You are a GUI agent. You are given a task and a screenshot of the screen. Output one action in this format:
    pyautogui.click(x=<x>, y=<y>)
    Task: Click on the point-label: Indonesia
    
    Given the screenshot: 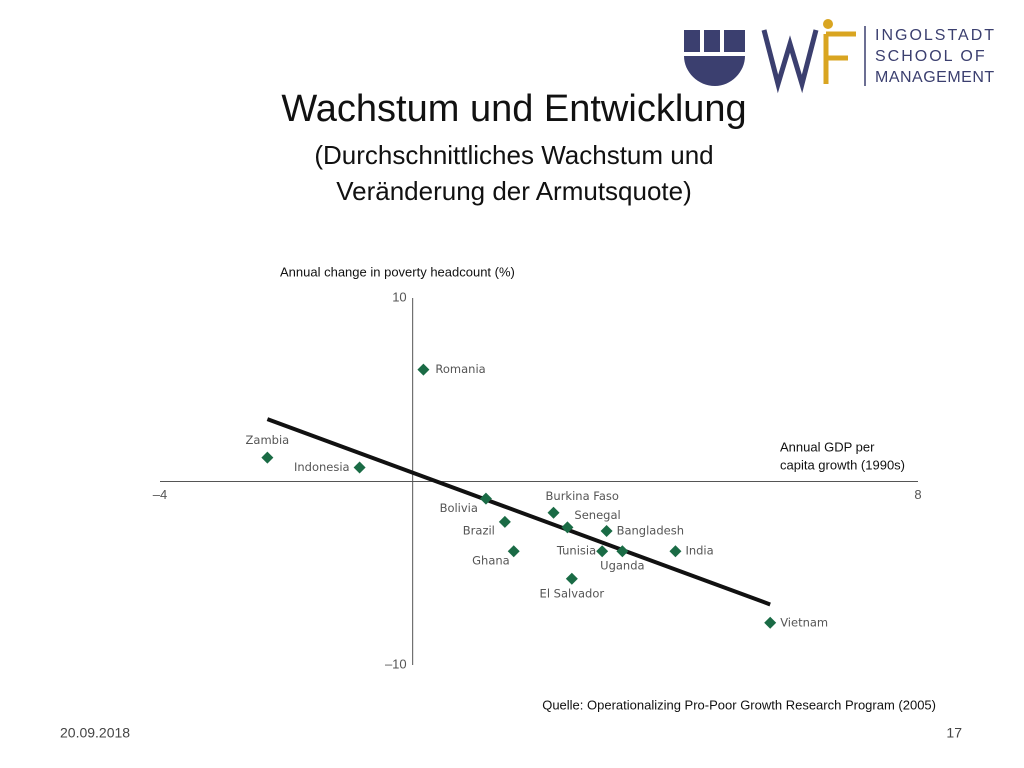 What is the action you would take?
    pyautogui.click(x=322, y=467)
    